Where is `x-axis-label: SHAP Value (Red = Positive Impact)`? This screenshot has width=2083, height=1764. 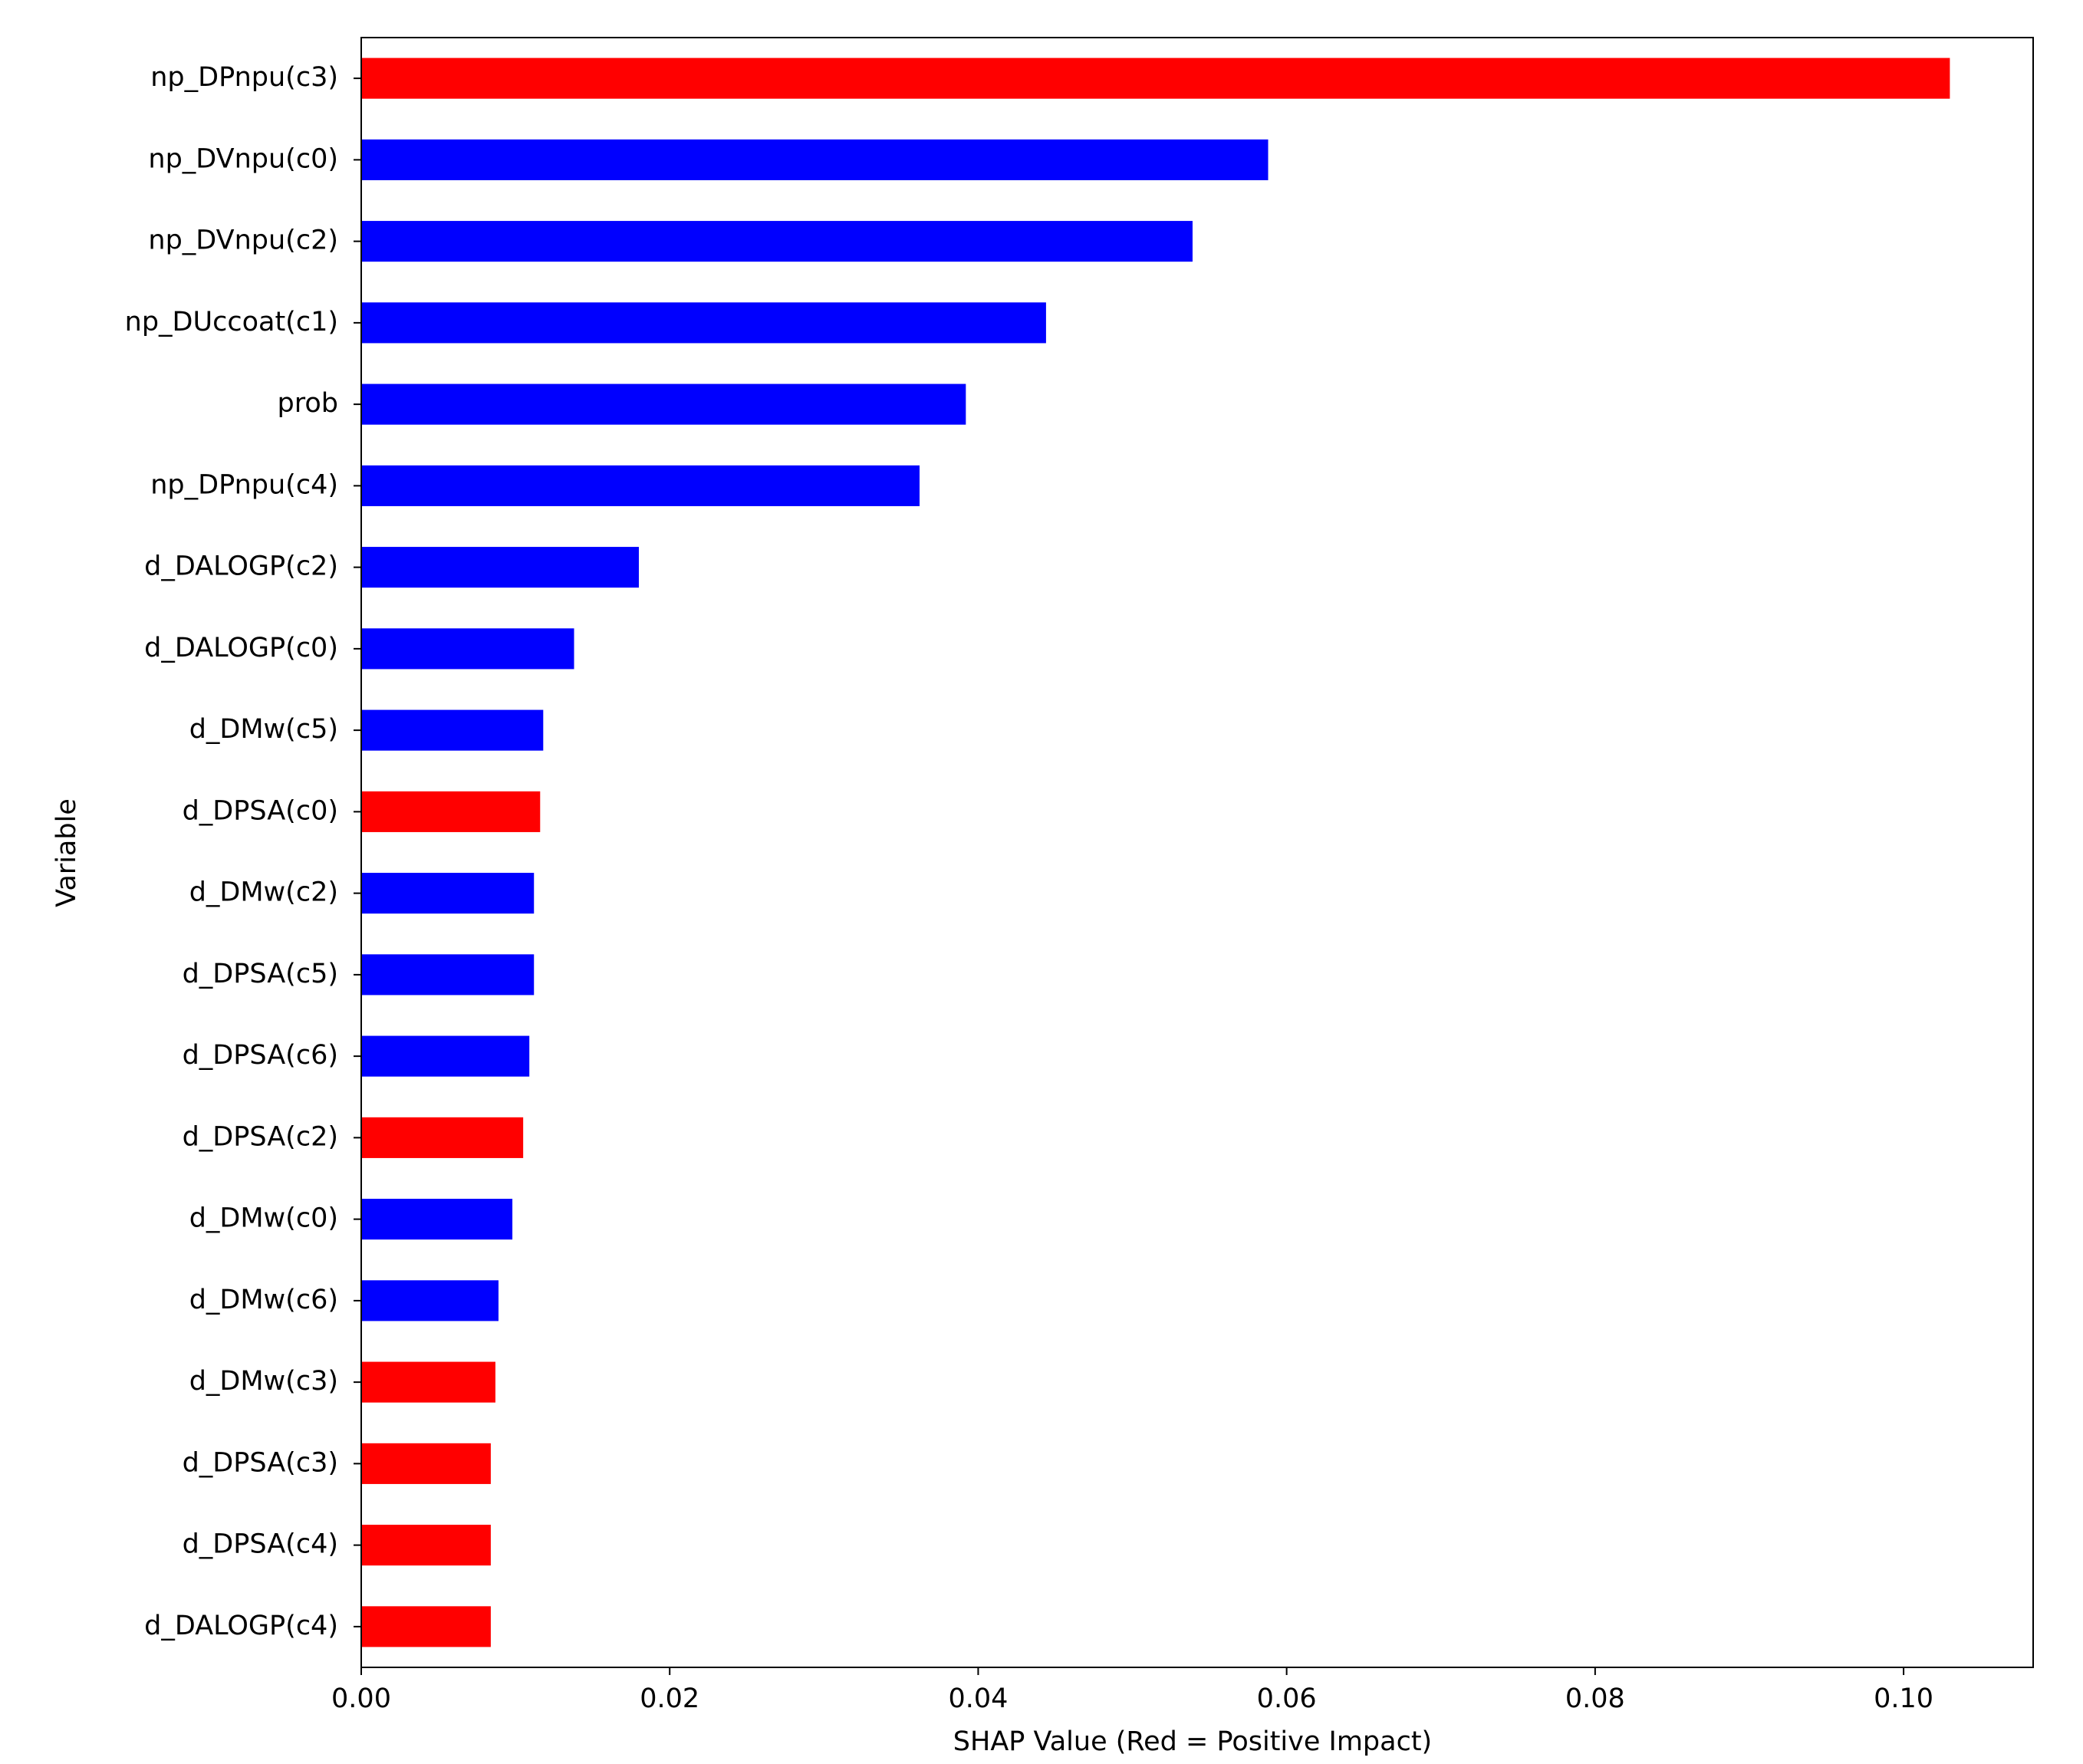 x-axis-label: SHAP Value (Red = Positive Impact) is located at coordinates (1192, 1741).